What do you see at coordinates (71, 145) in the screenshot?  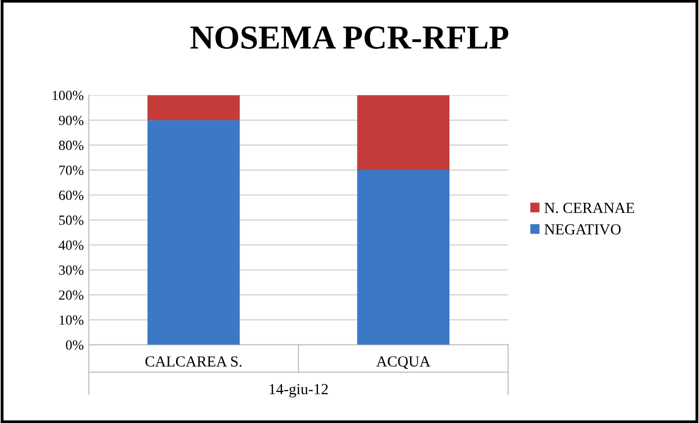 I see `y-tick-label: 80%` at bounding box center [71, 145].